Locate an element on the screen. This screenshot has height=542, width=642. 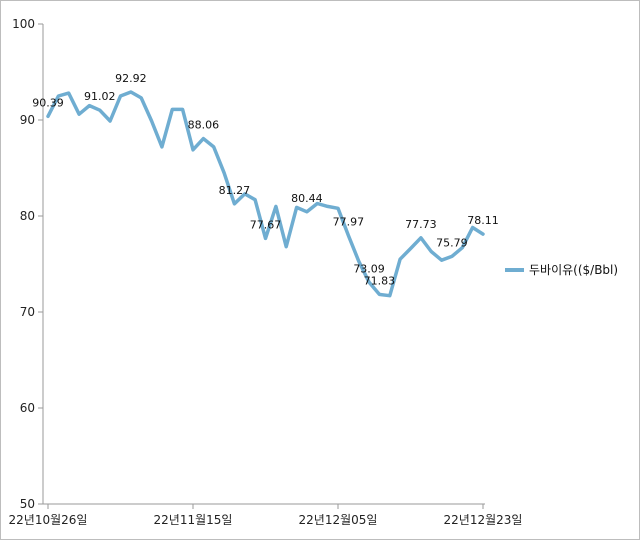
x-tick-label: 22년10월26일 is located at coordinates (48, 520).